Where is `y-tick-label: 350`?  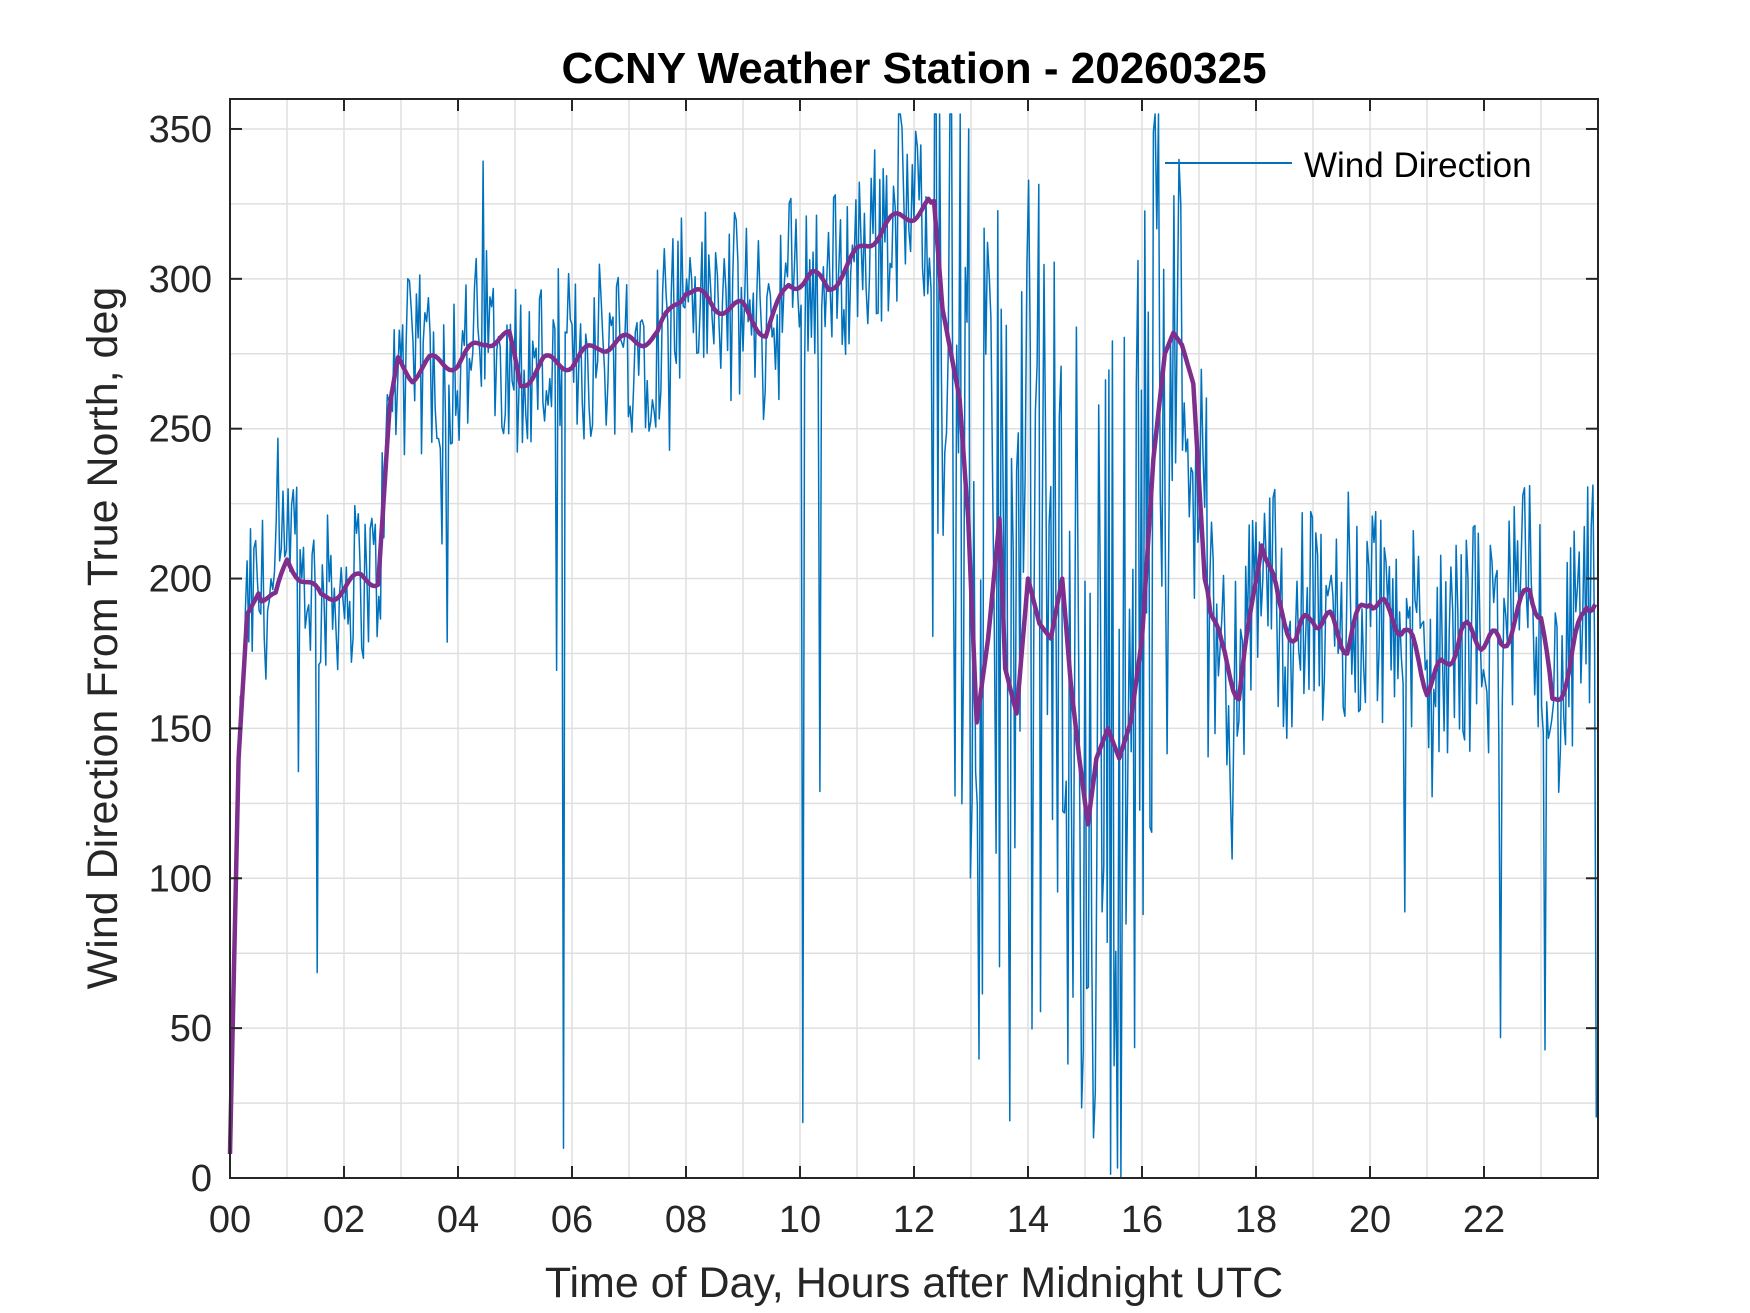 y-tick-label: 350 is located at coordinates (180, 130).